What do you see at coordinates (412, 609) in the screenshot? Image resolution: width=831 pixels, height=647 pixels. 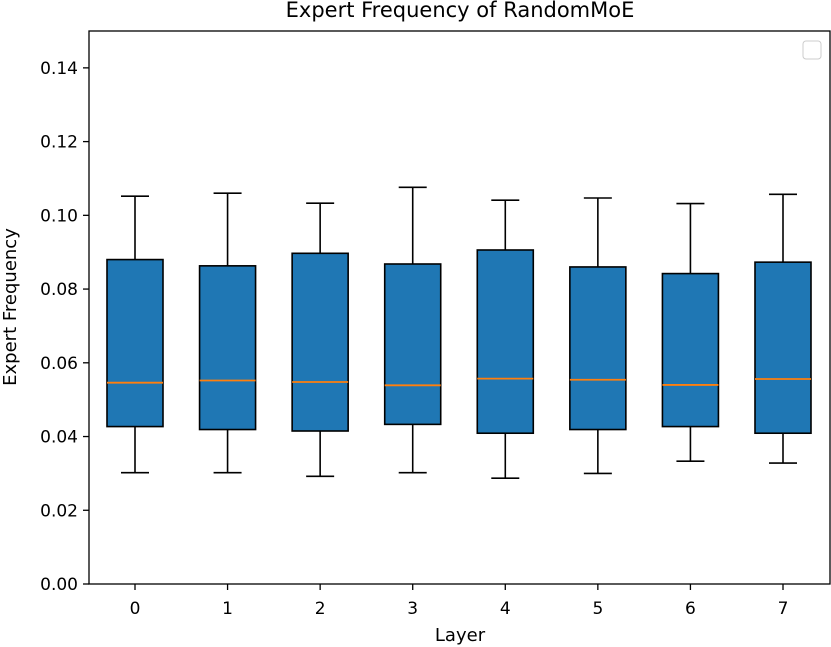 I see `x-tick-label: 3` at bounding box center [412, 609].